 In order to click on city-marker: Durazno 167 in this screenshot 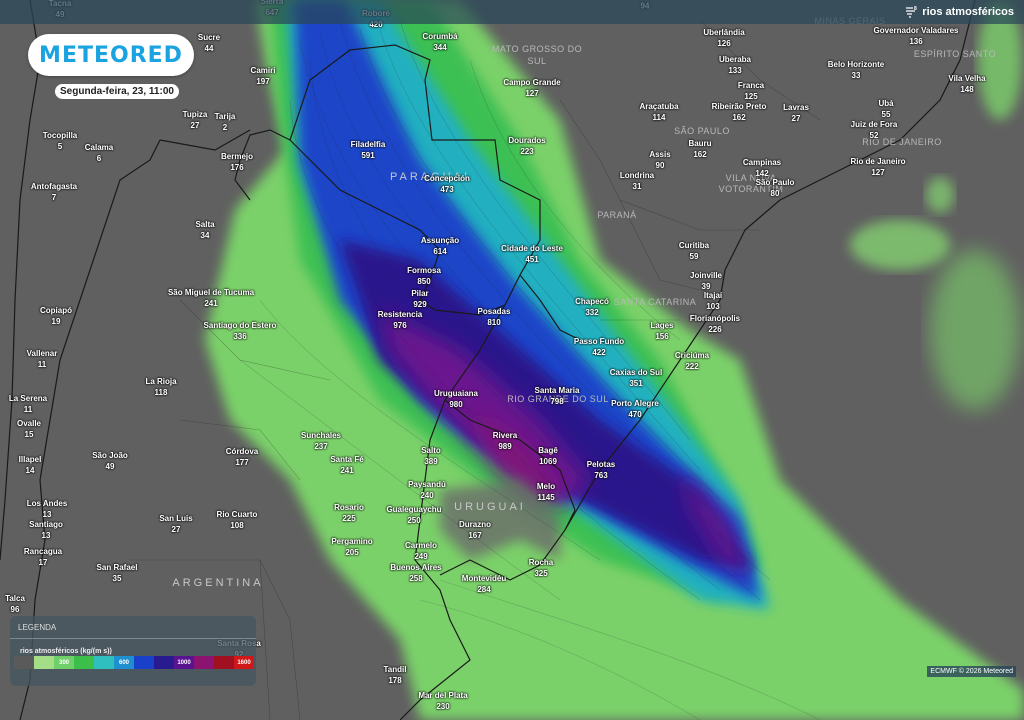, I will do `click(475, 530)`.